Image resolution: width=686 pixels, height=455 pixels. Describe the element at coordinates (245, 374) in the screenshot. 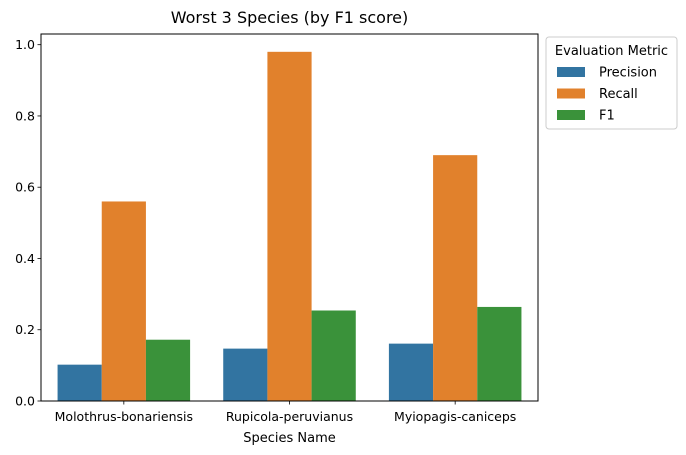

I see `bar-precision-rupicola-peruvianus` at that location.